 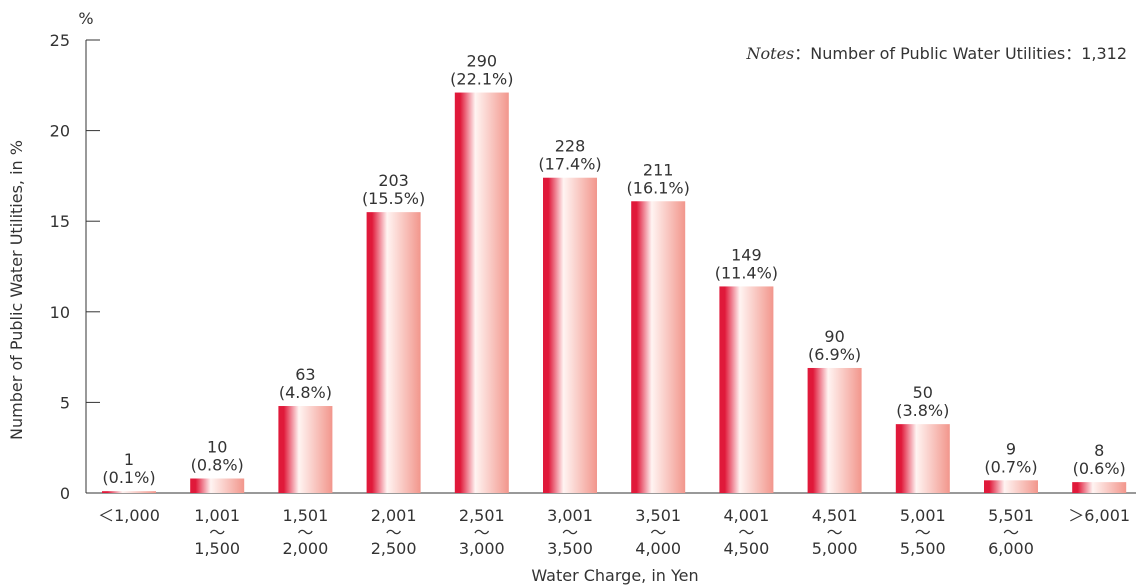 I want to click on bar-percent-label: (0.6%), so click(x=1099, y=468).